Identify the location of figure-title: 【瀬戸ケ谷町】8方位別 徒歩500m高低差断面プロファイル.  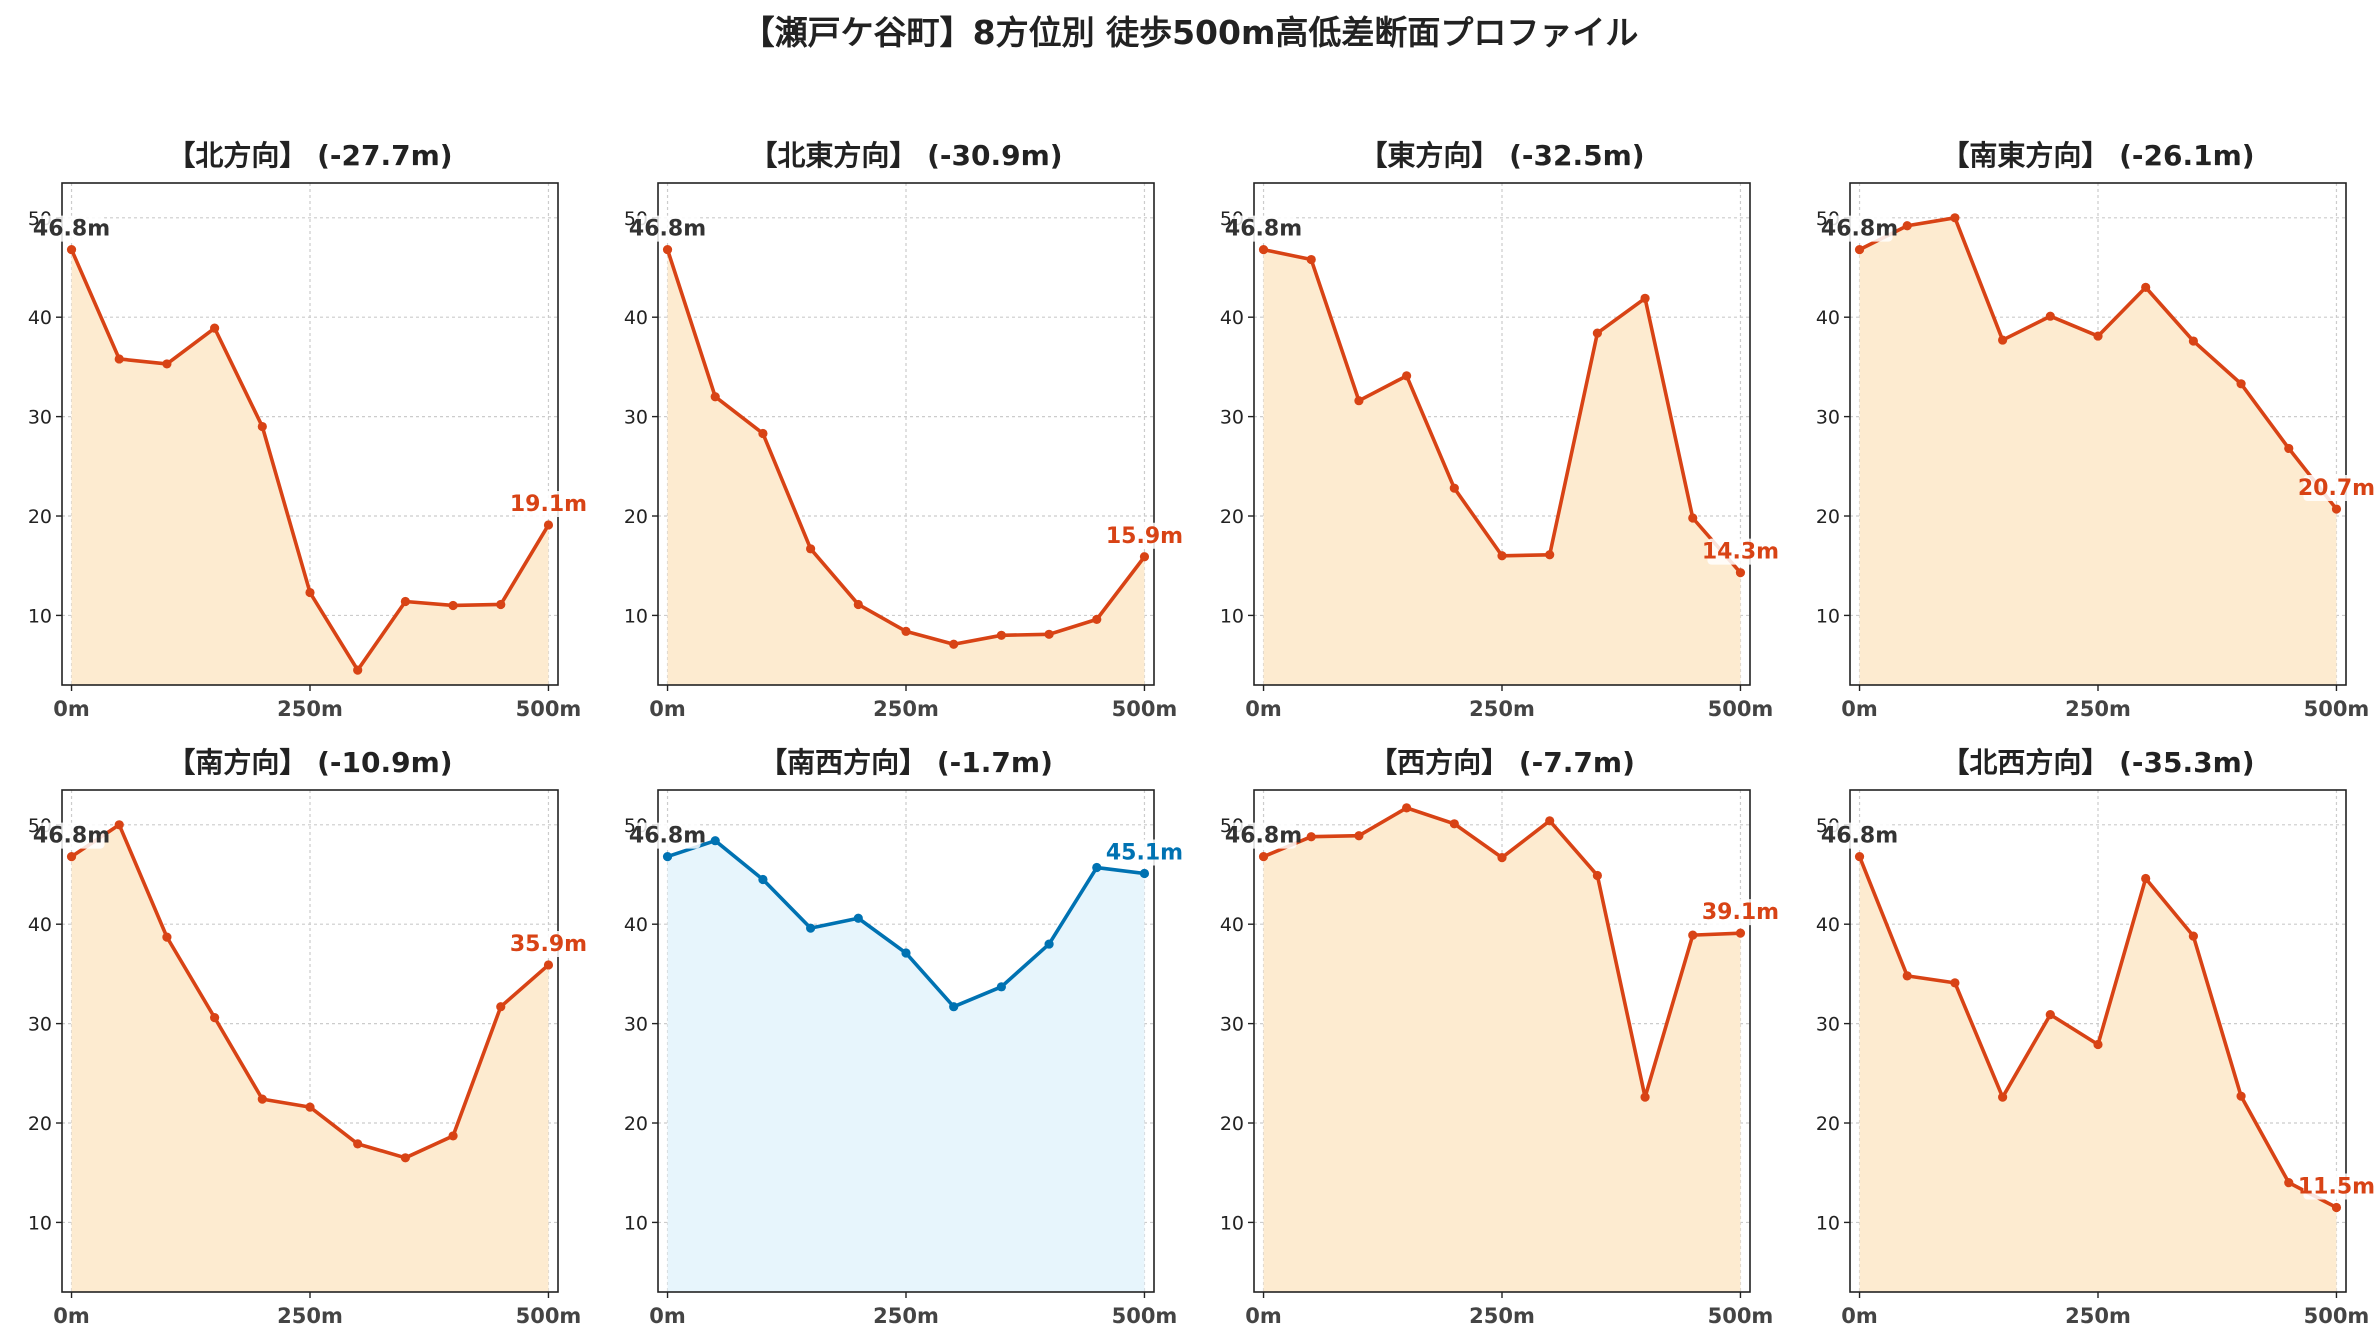
(1190, 32).